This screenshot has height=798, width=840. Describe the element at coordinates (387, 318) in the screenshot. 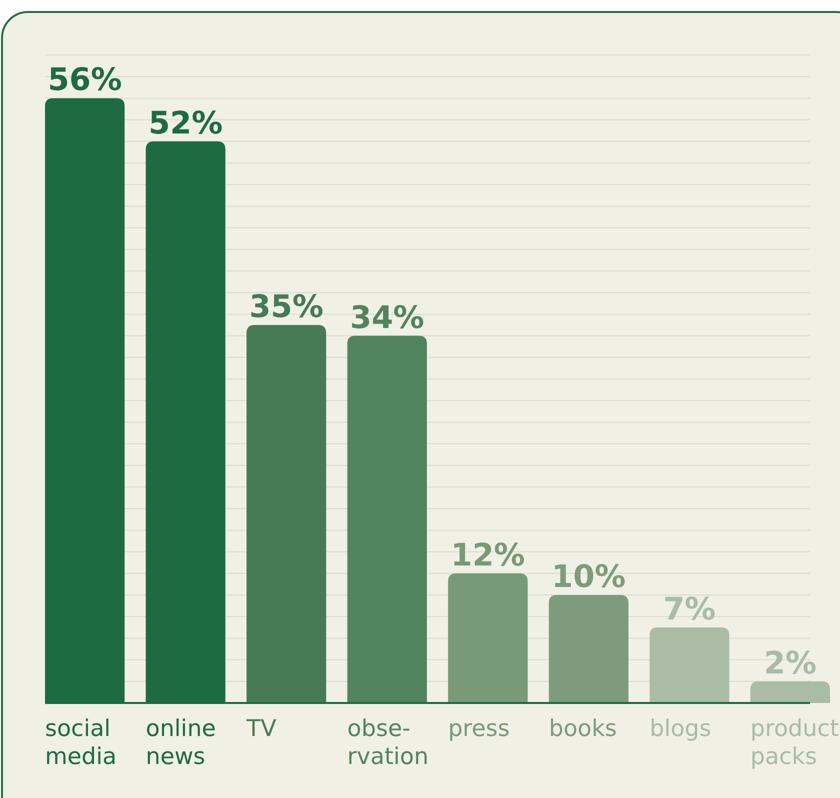

I see `data-label: 34%` at that location.